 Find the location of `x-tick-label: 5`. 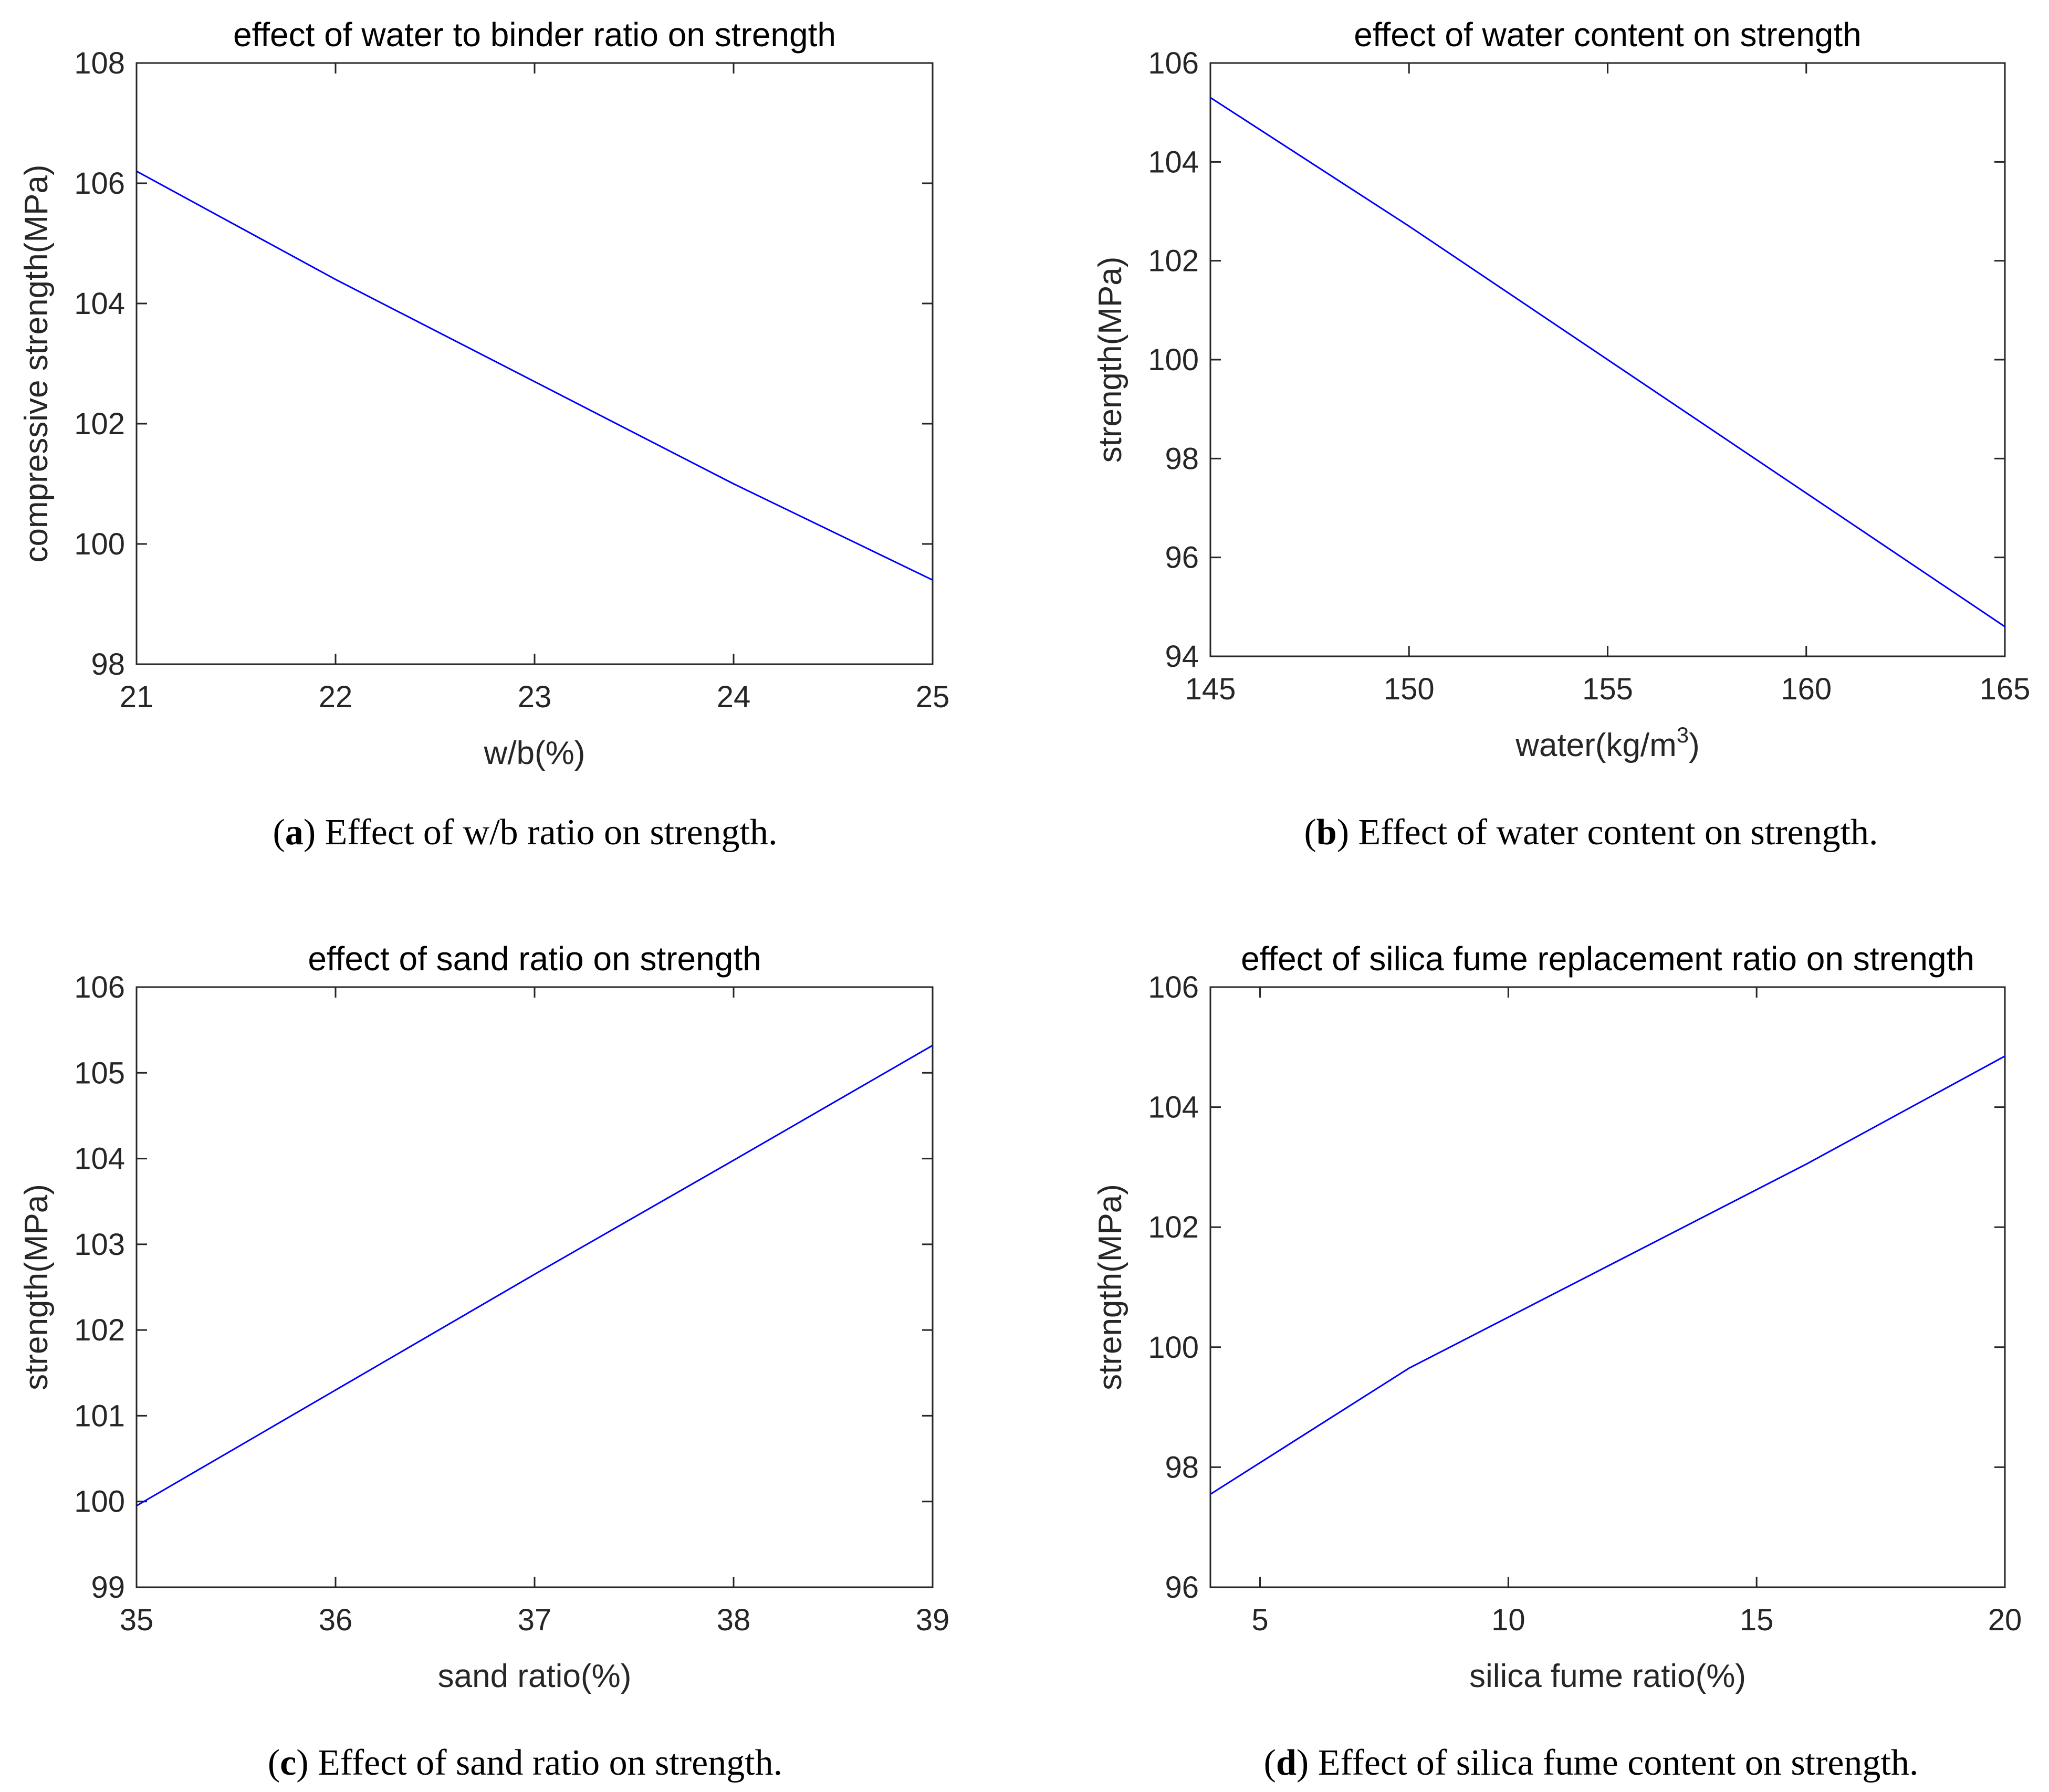

x-tick-label: 5 is located at coordinates (1260, 1620).